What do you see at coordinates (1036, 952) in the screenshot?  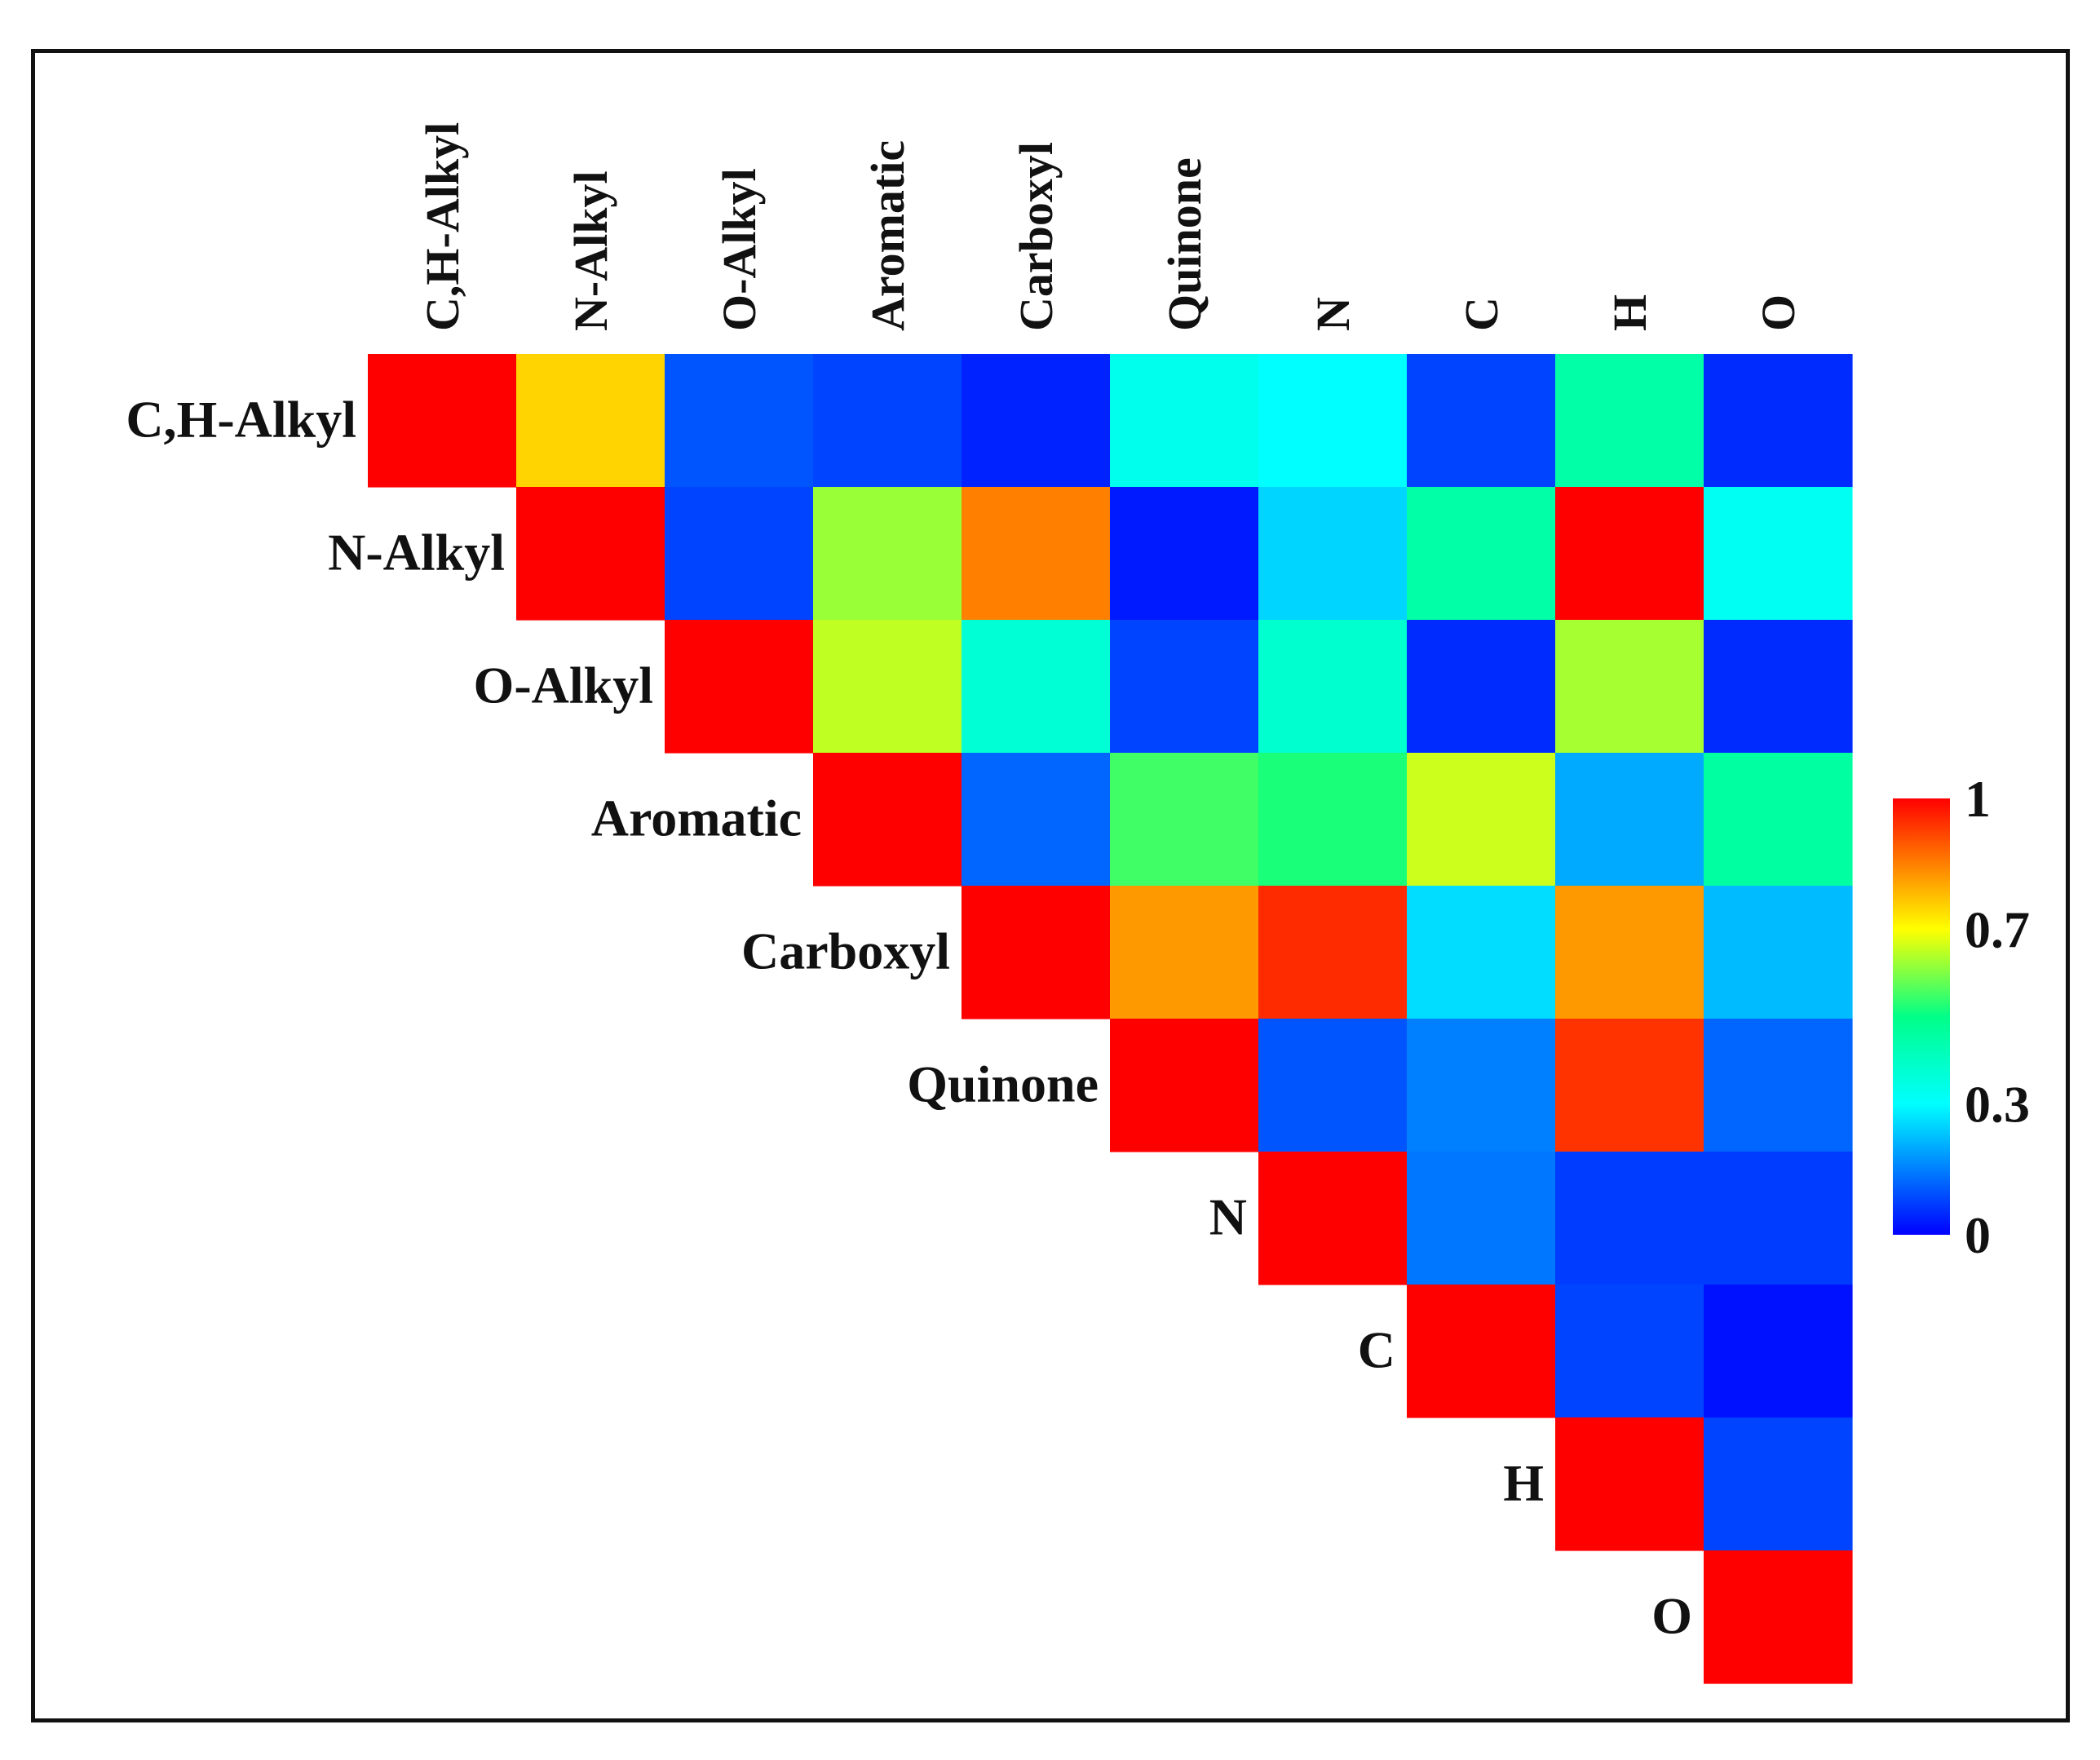 I see `heatmap-cell-carboxyl-carboxyl` at bounding box center [1036, 952].